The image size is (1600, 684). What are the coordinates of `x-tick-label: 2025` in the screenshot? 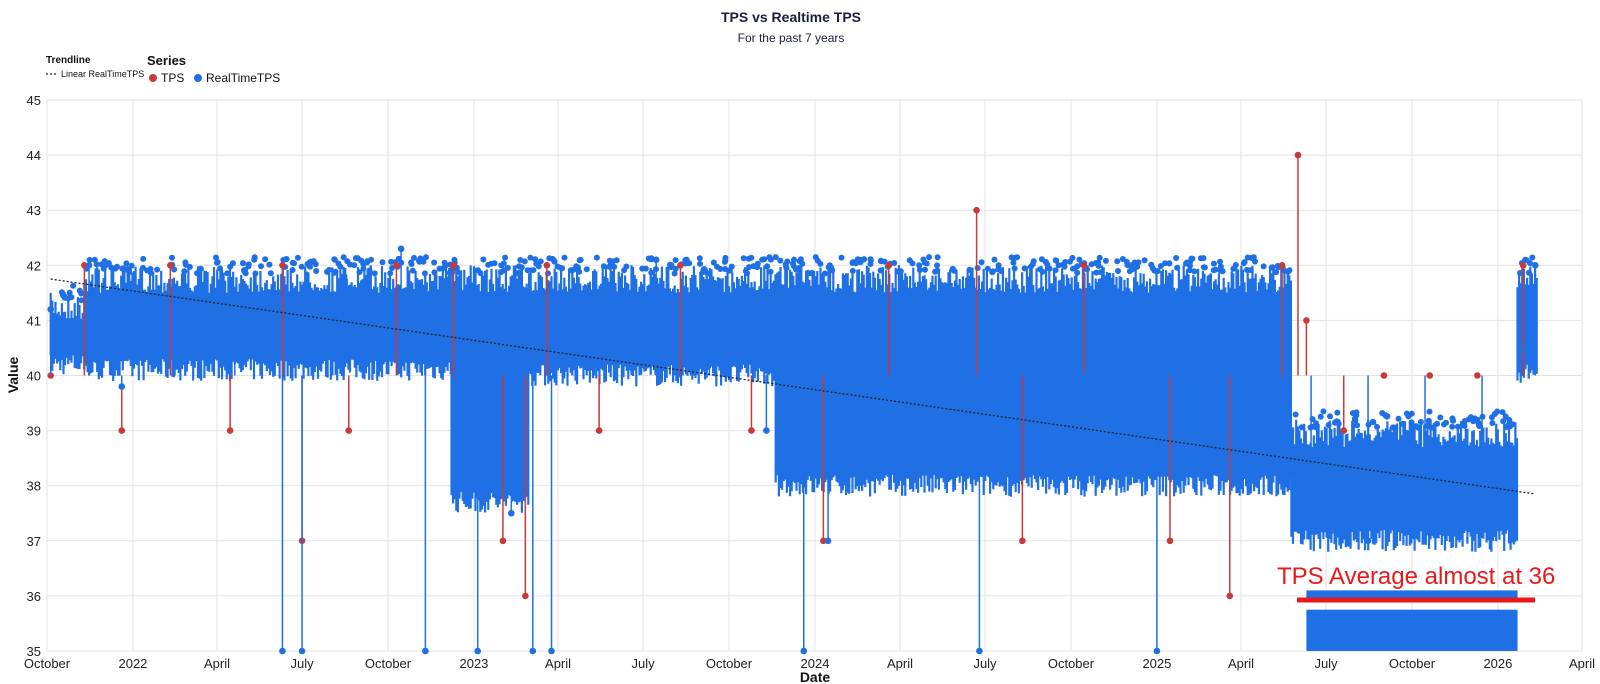 It's located at (1156, 663).